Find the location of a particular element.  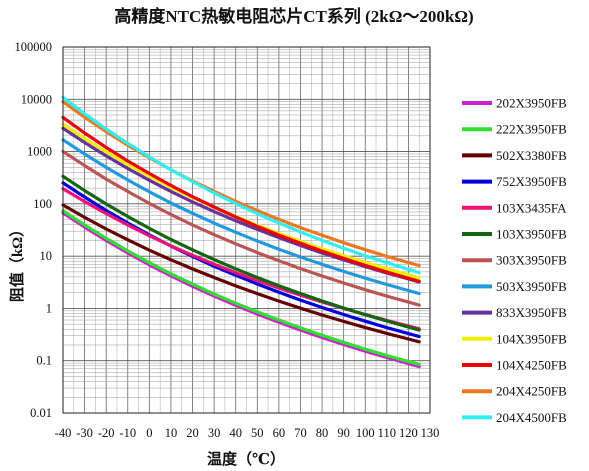

y-tick-label: 1 is located at coordinates (49, 308).